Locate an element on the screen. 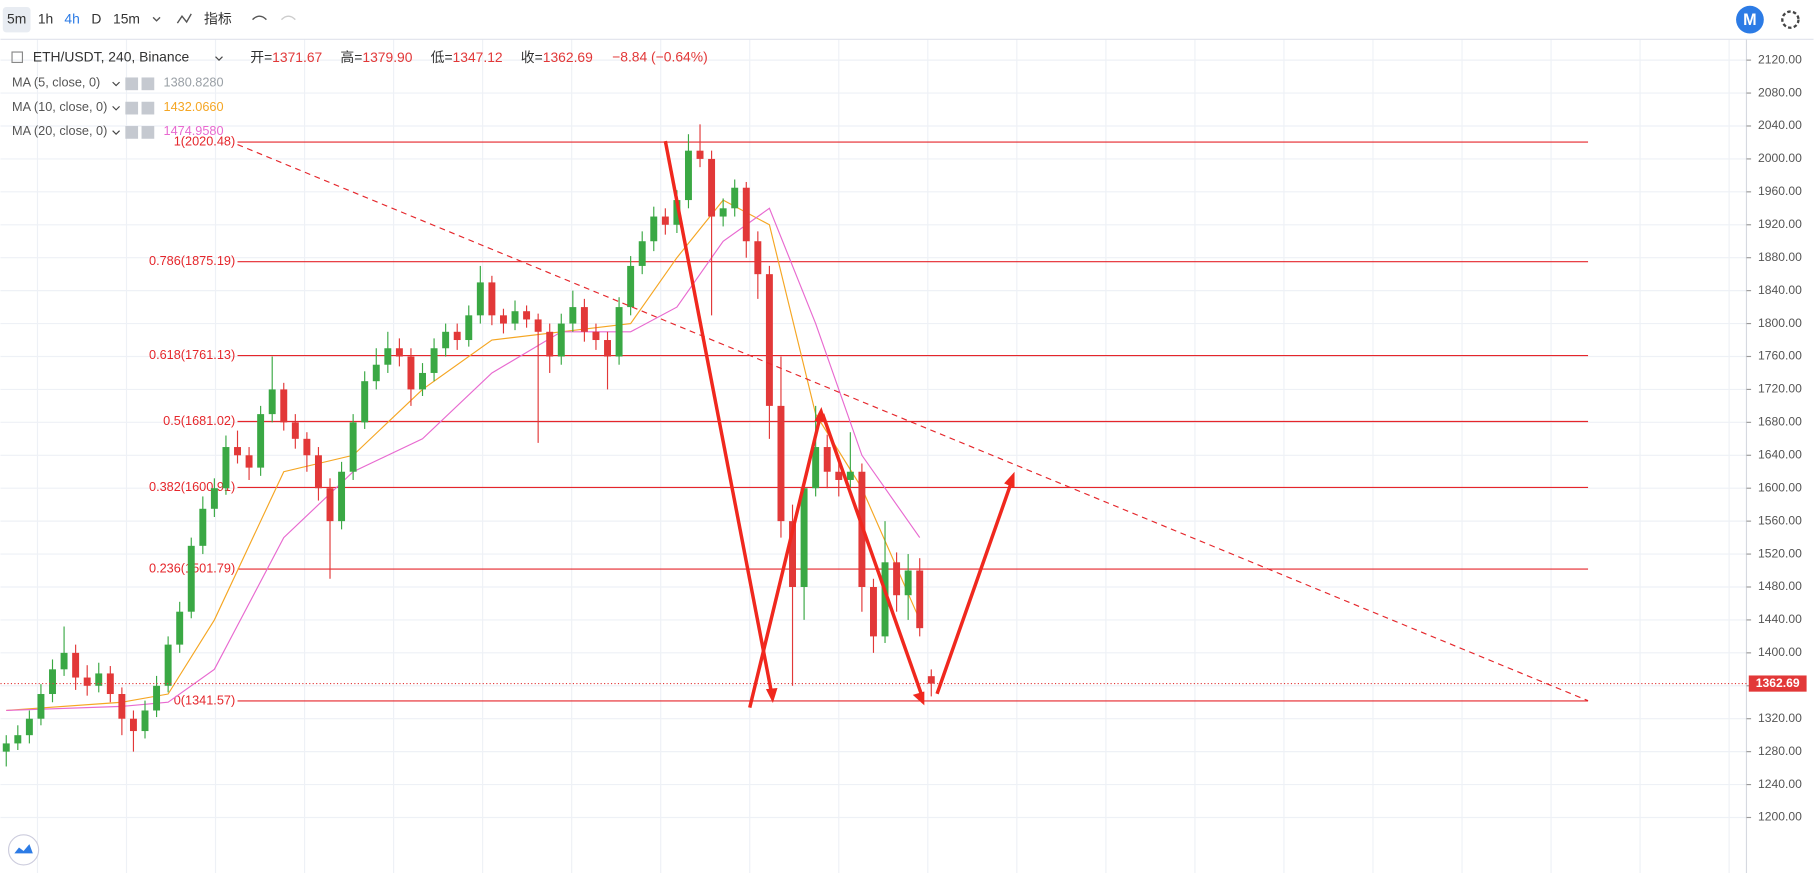 This screenshot has height=873, width=1814. logo is located at coordinates (1750, 19).